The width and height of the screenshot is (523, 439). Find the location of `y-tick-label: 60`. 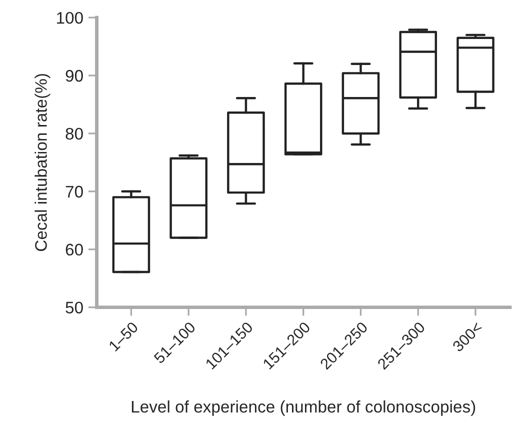

y-tick-label: 60 is located at coordinates (74, 250).